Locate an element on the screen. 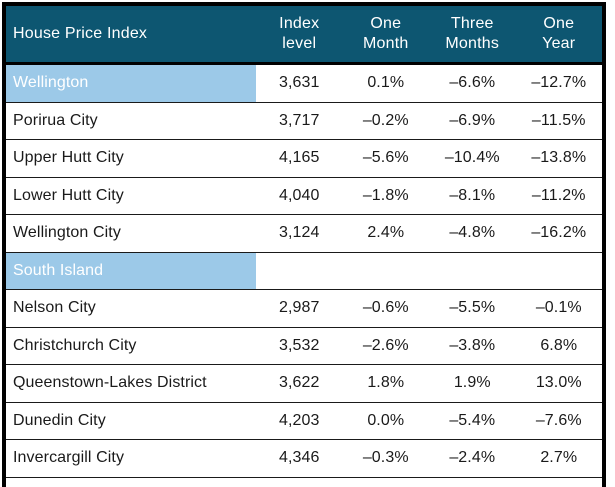  cell-one-month: –2.6% is located at coordinates (385, 345).